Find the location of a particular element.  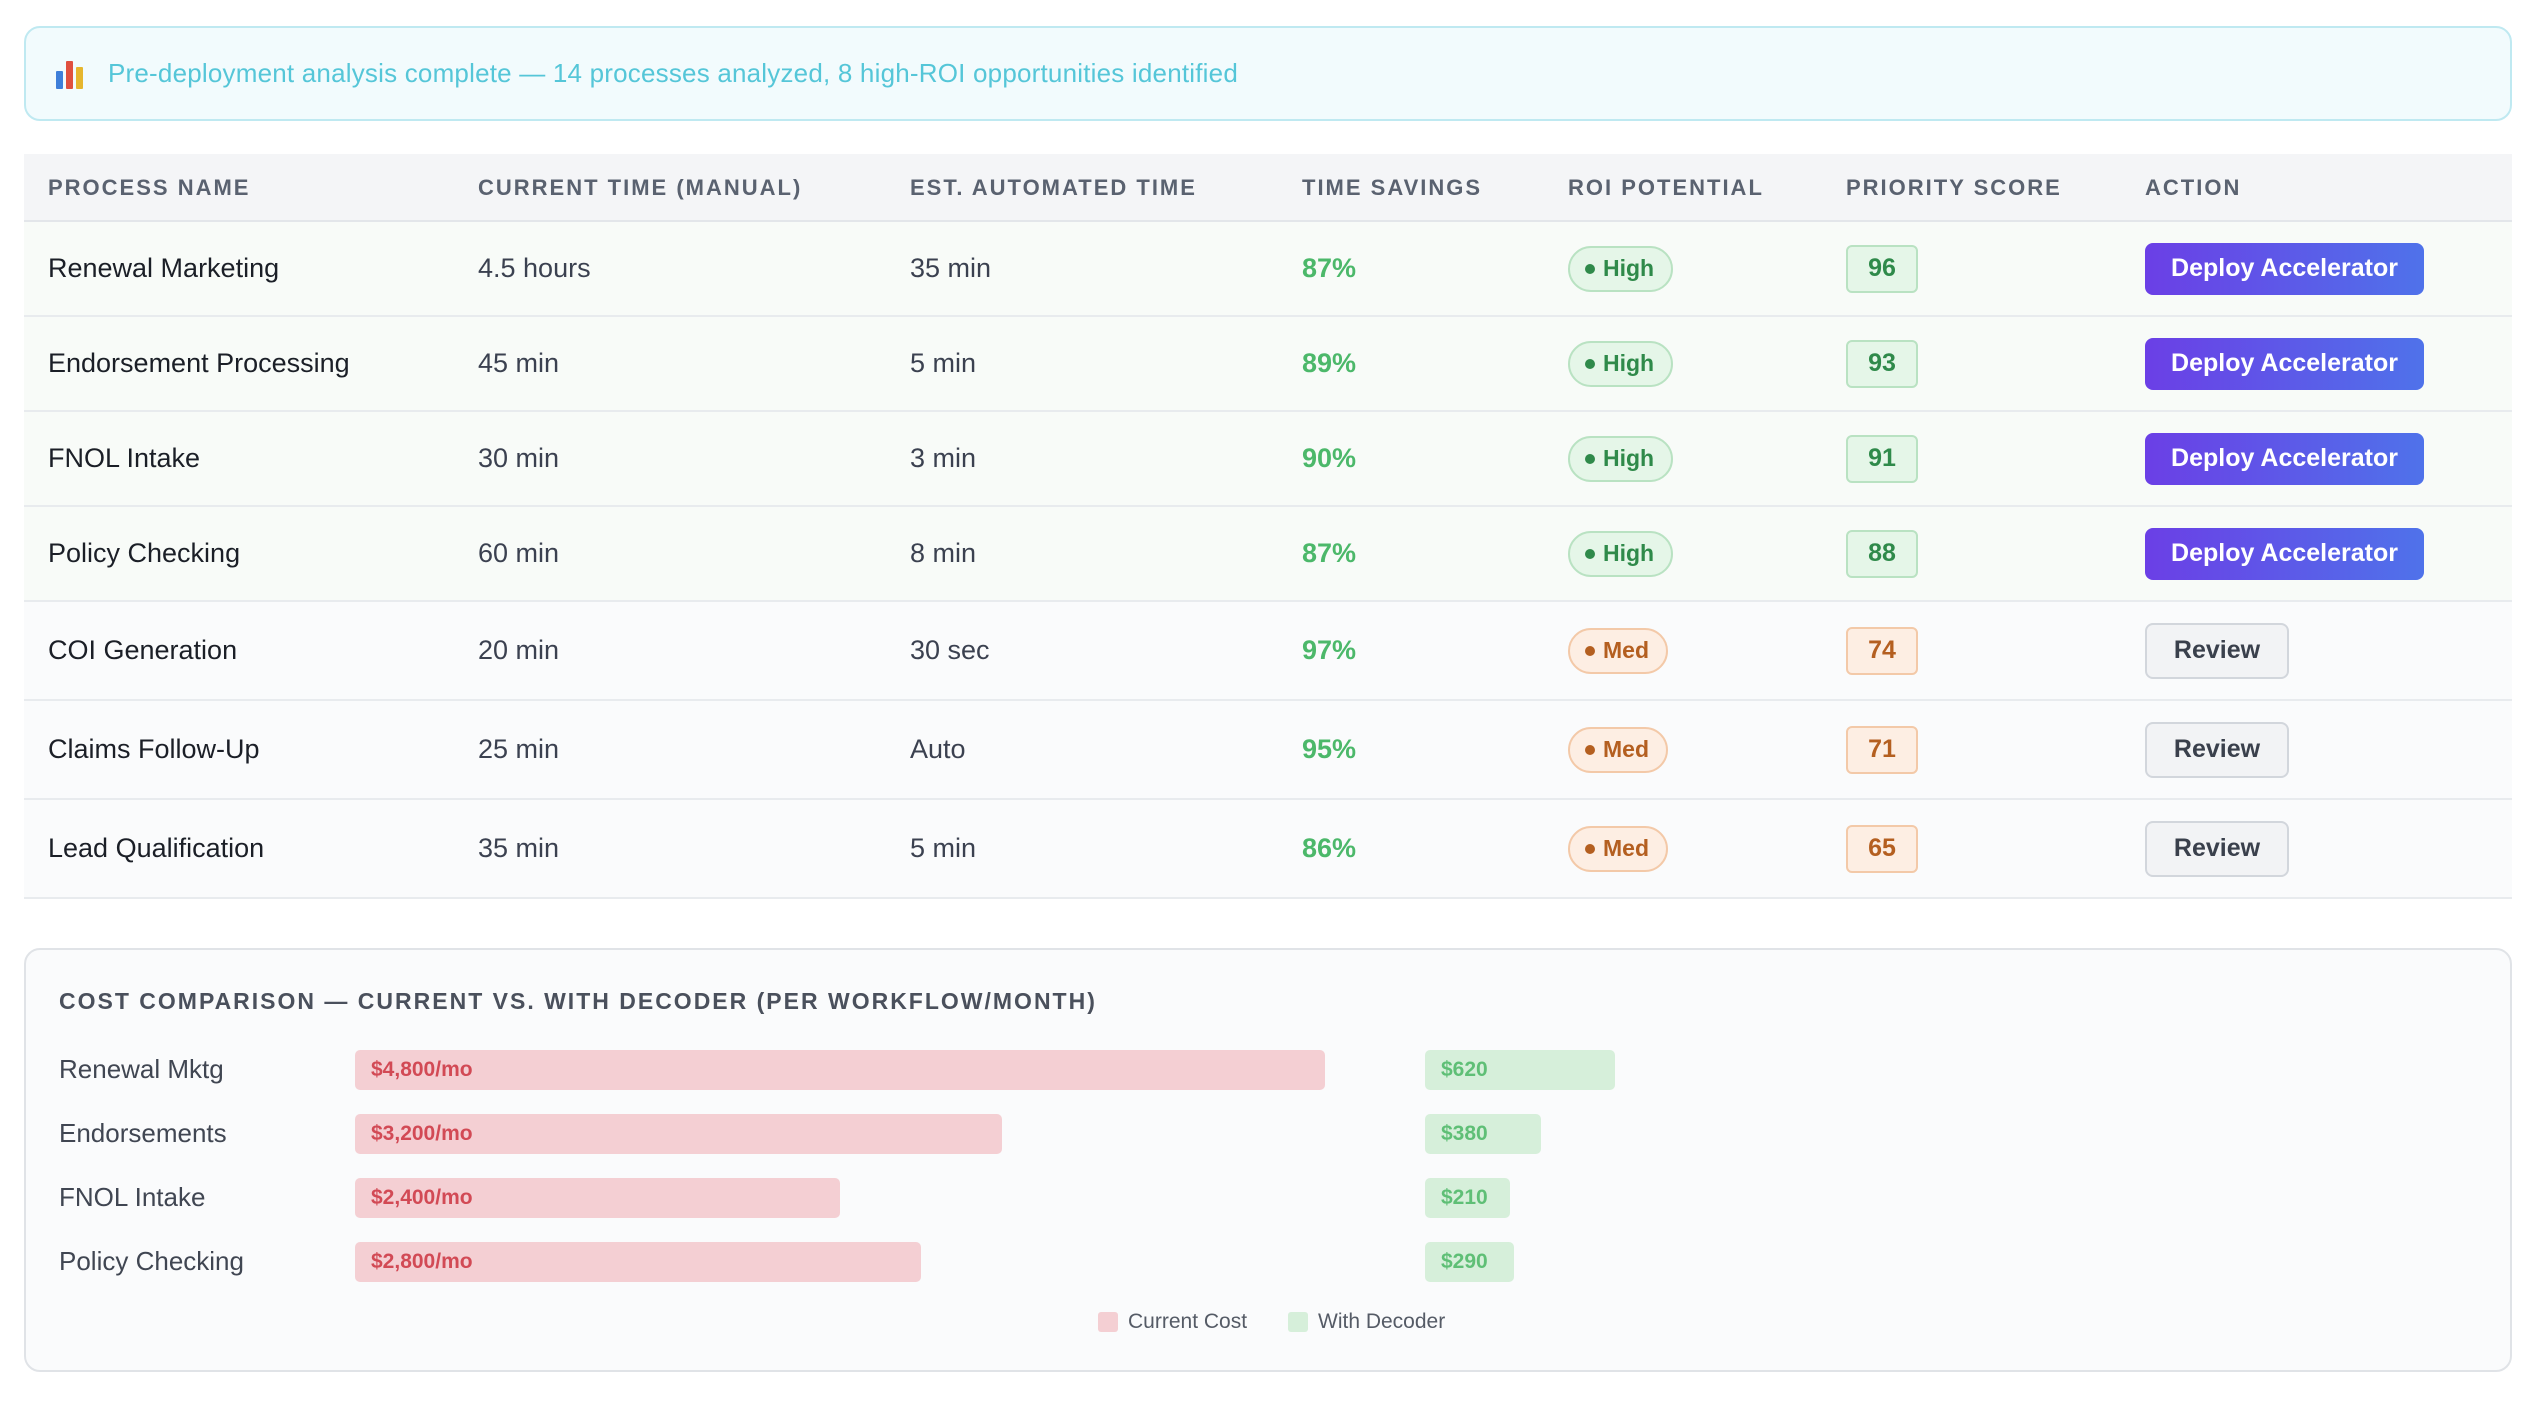

process-name: Policy Checking is located at coordinates (144, 553).